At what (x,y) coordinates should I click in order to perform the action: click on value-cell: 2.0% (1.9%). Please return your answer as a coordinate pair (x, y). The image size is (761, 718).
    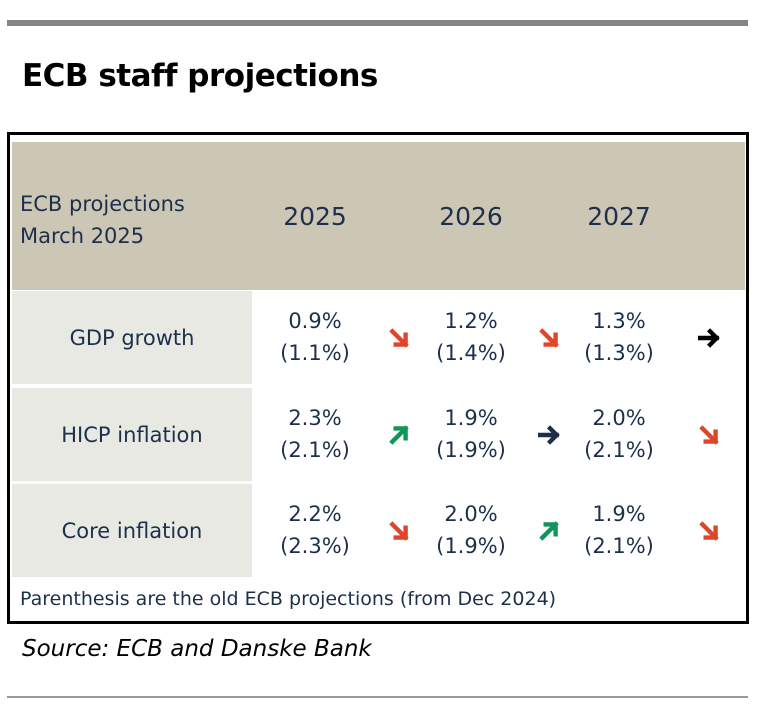
    Looking at the image, I should click on (471, 530).